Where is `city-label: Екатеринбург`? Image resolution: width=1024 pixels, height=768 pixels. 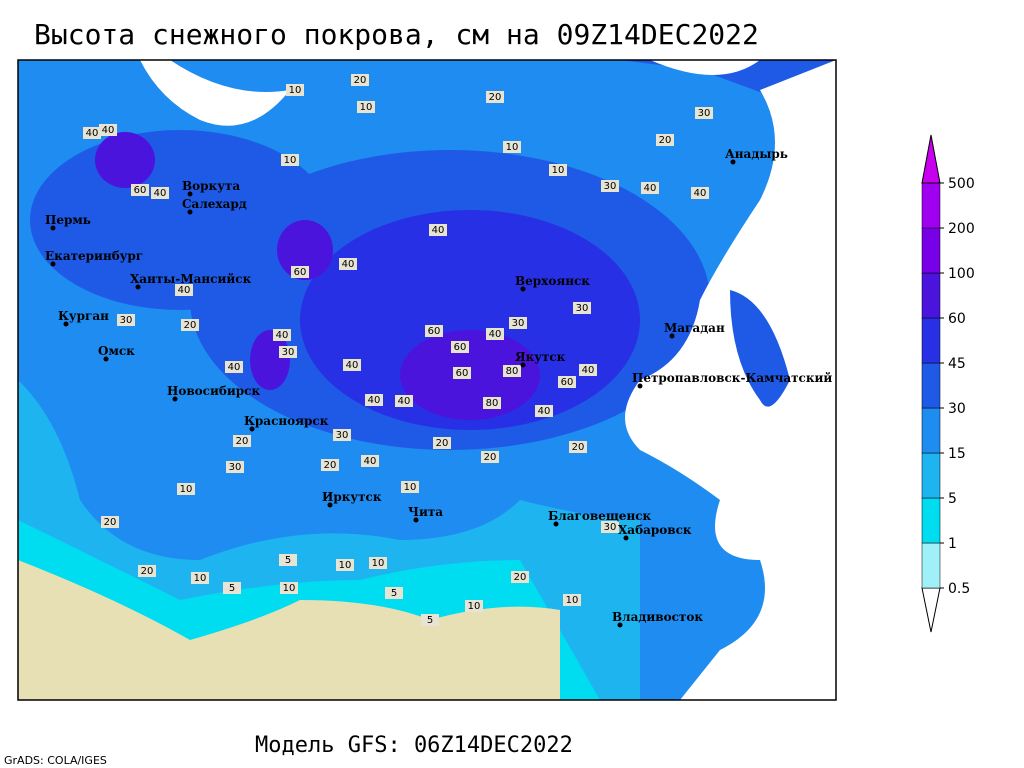 city-label: Екатеринбург is located at coordinates (94, 256).